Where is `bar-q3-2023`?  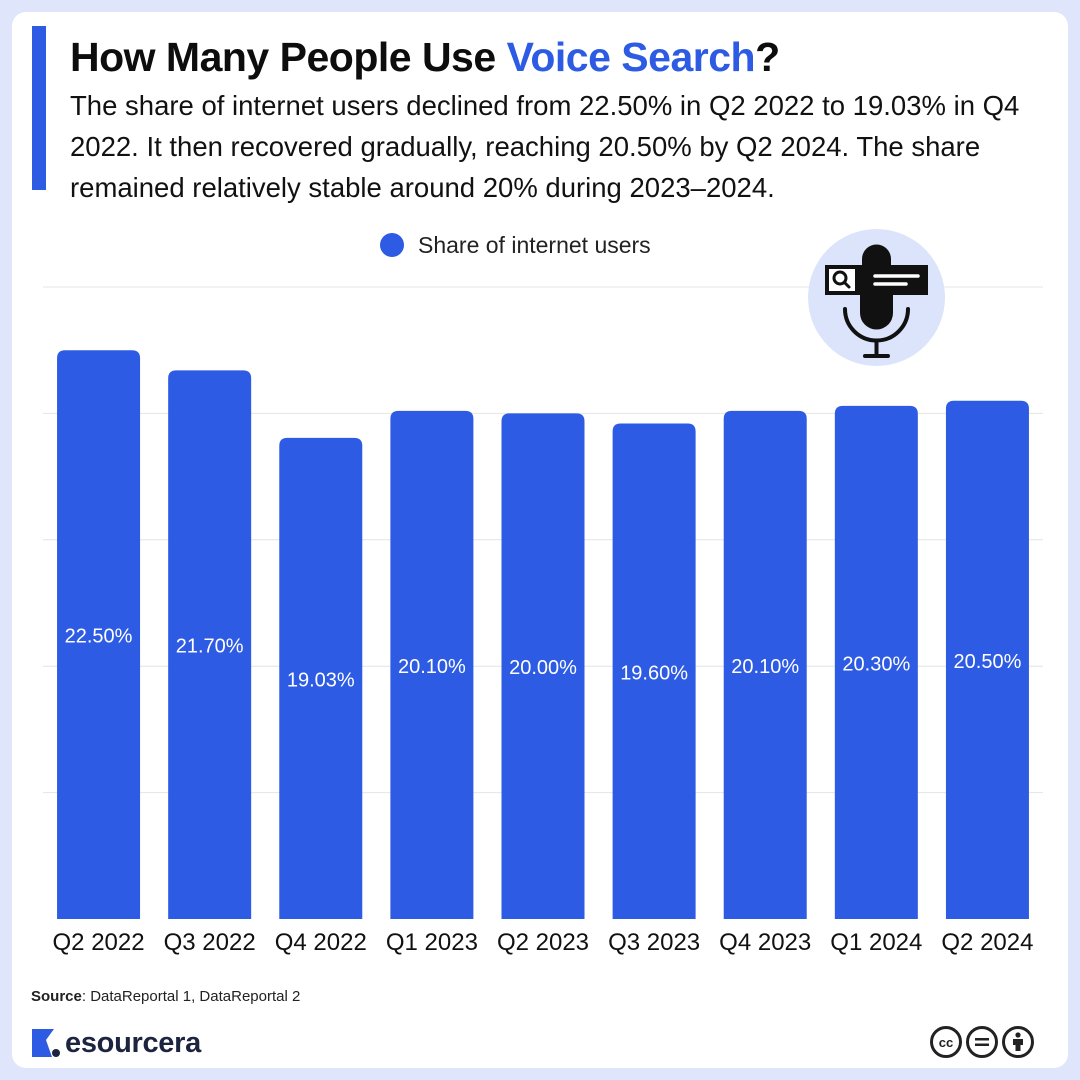 bar-q3-2023 is located at coordinates (654, 671).